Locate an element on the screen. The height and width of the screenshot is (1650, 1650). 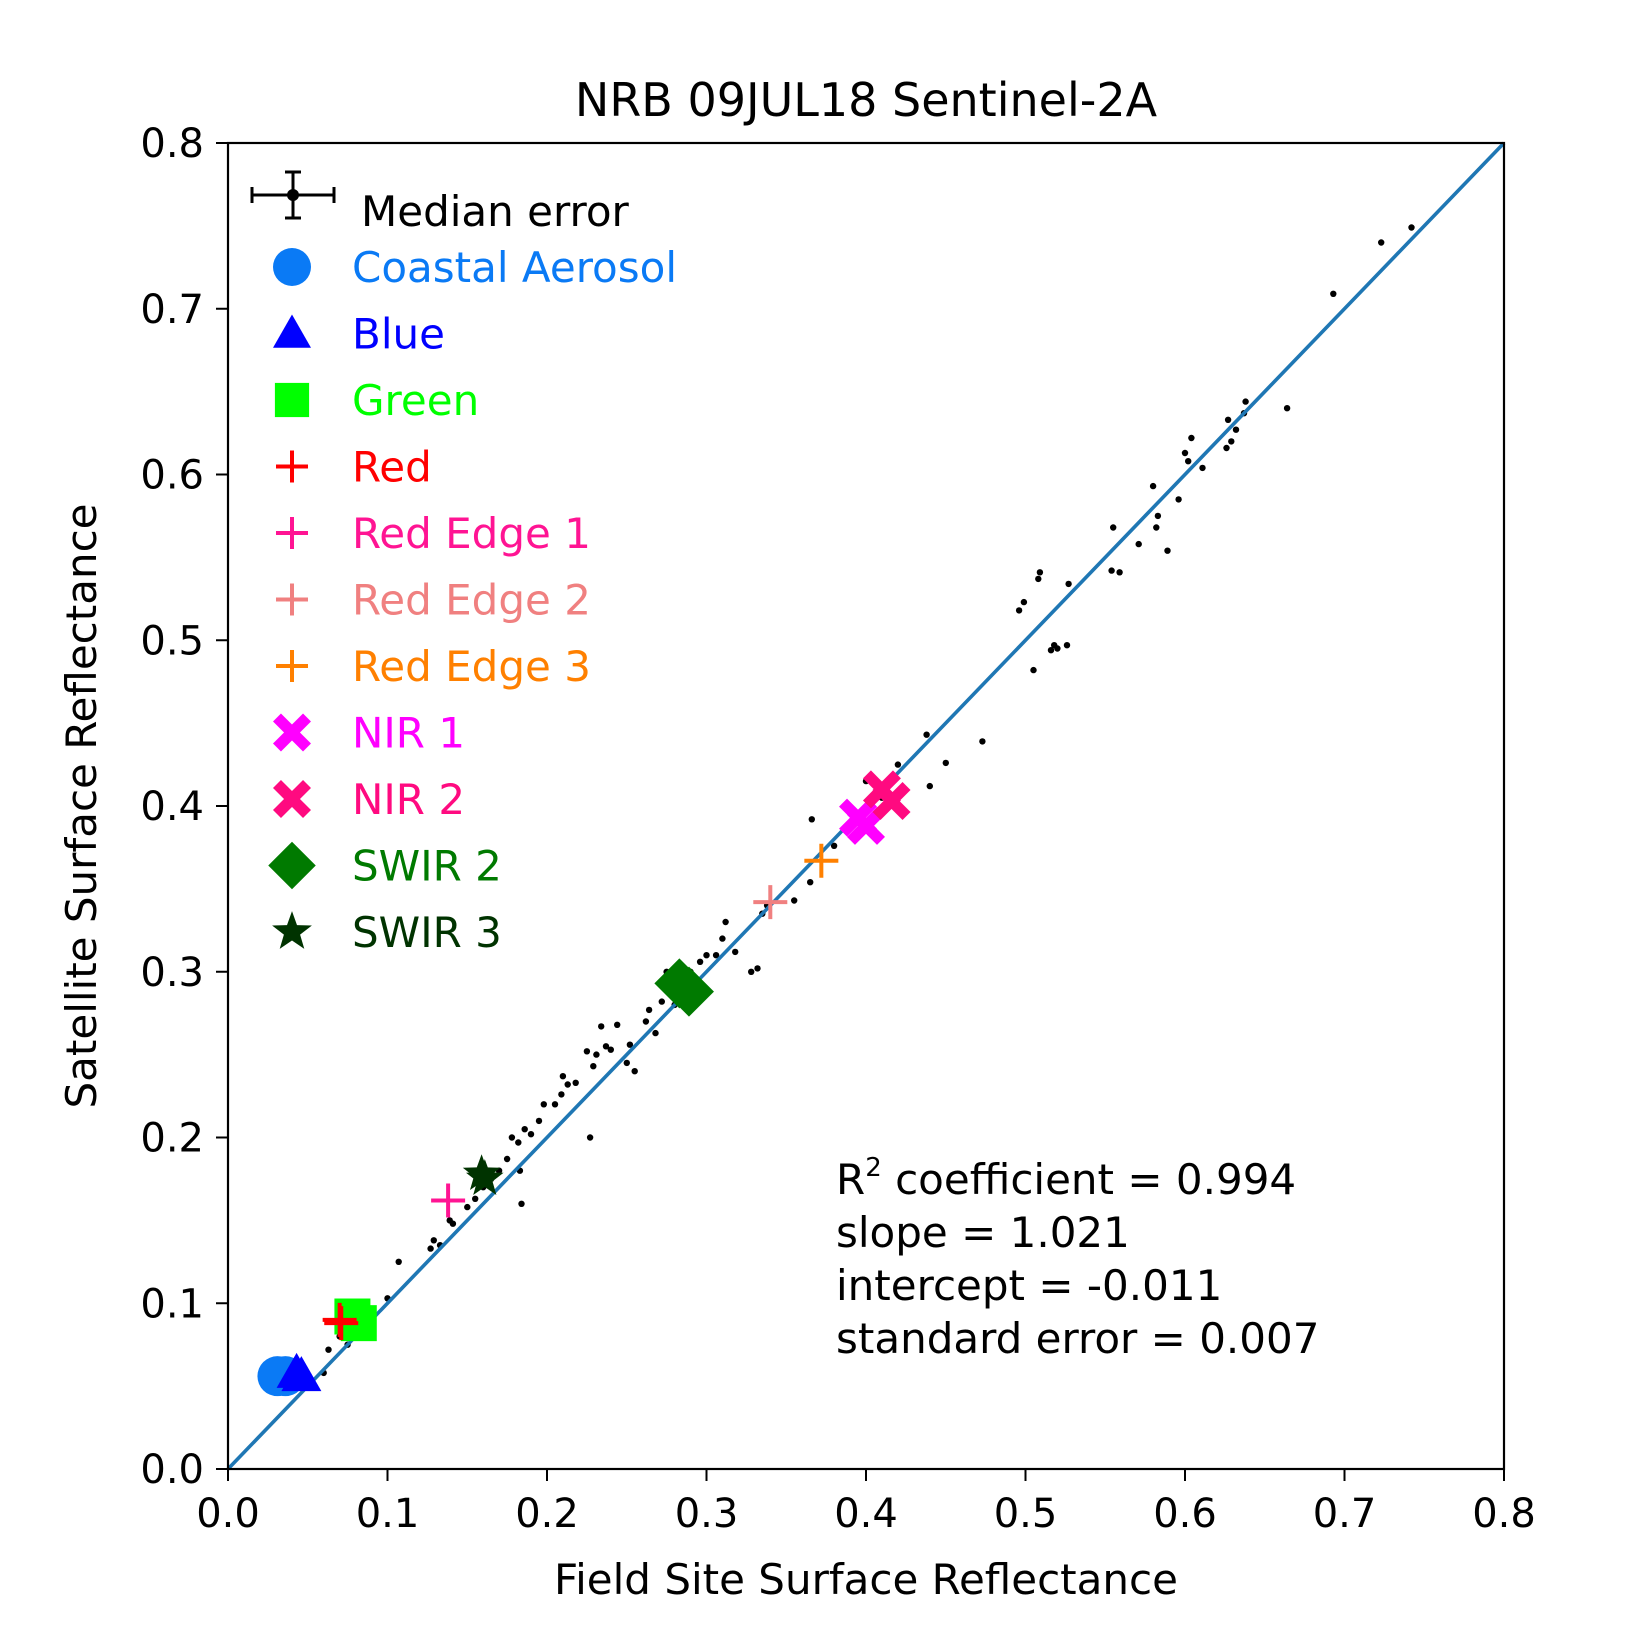
errorbar-center-icon is located at coordinates (293, 195).